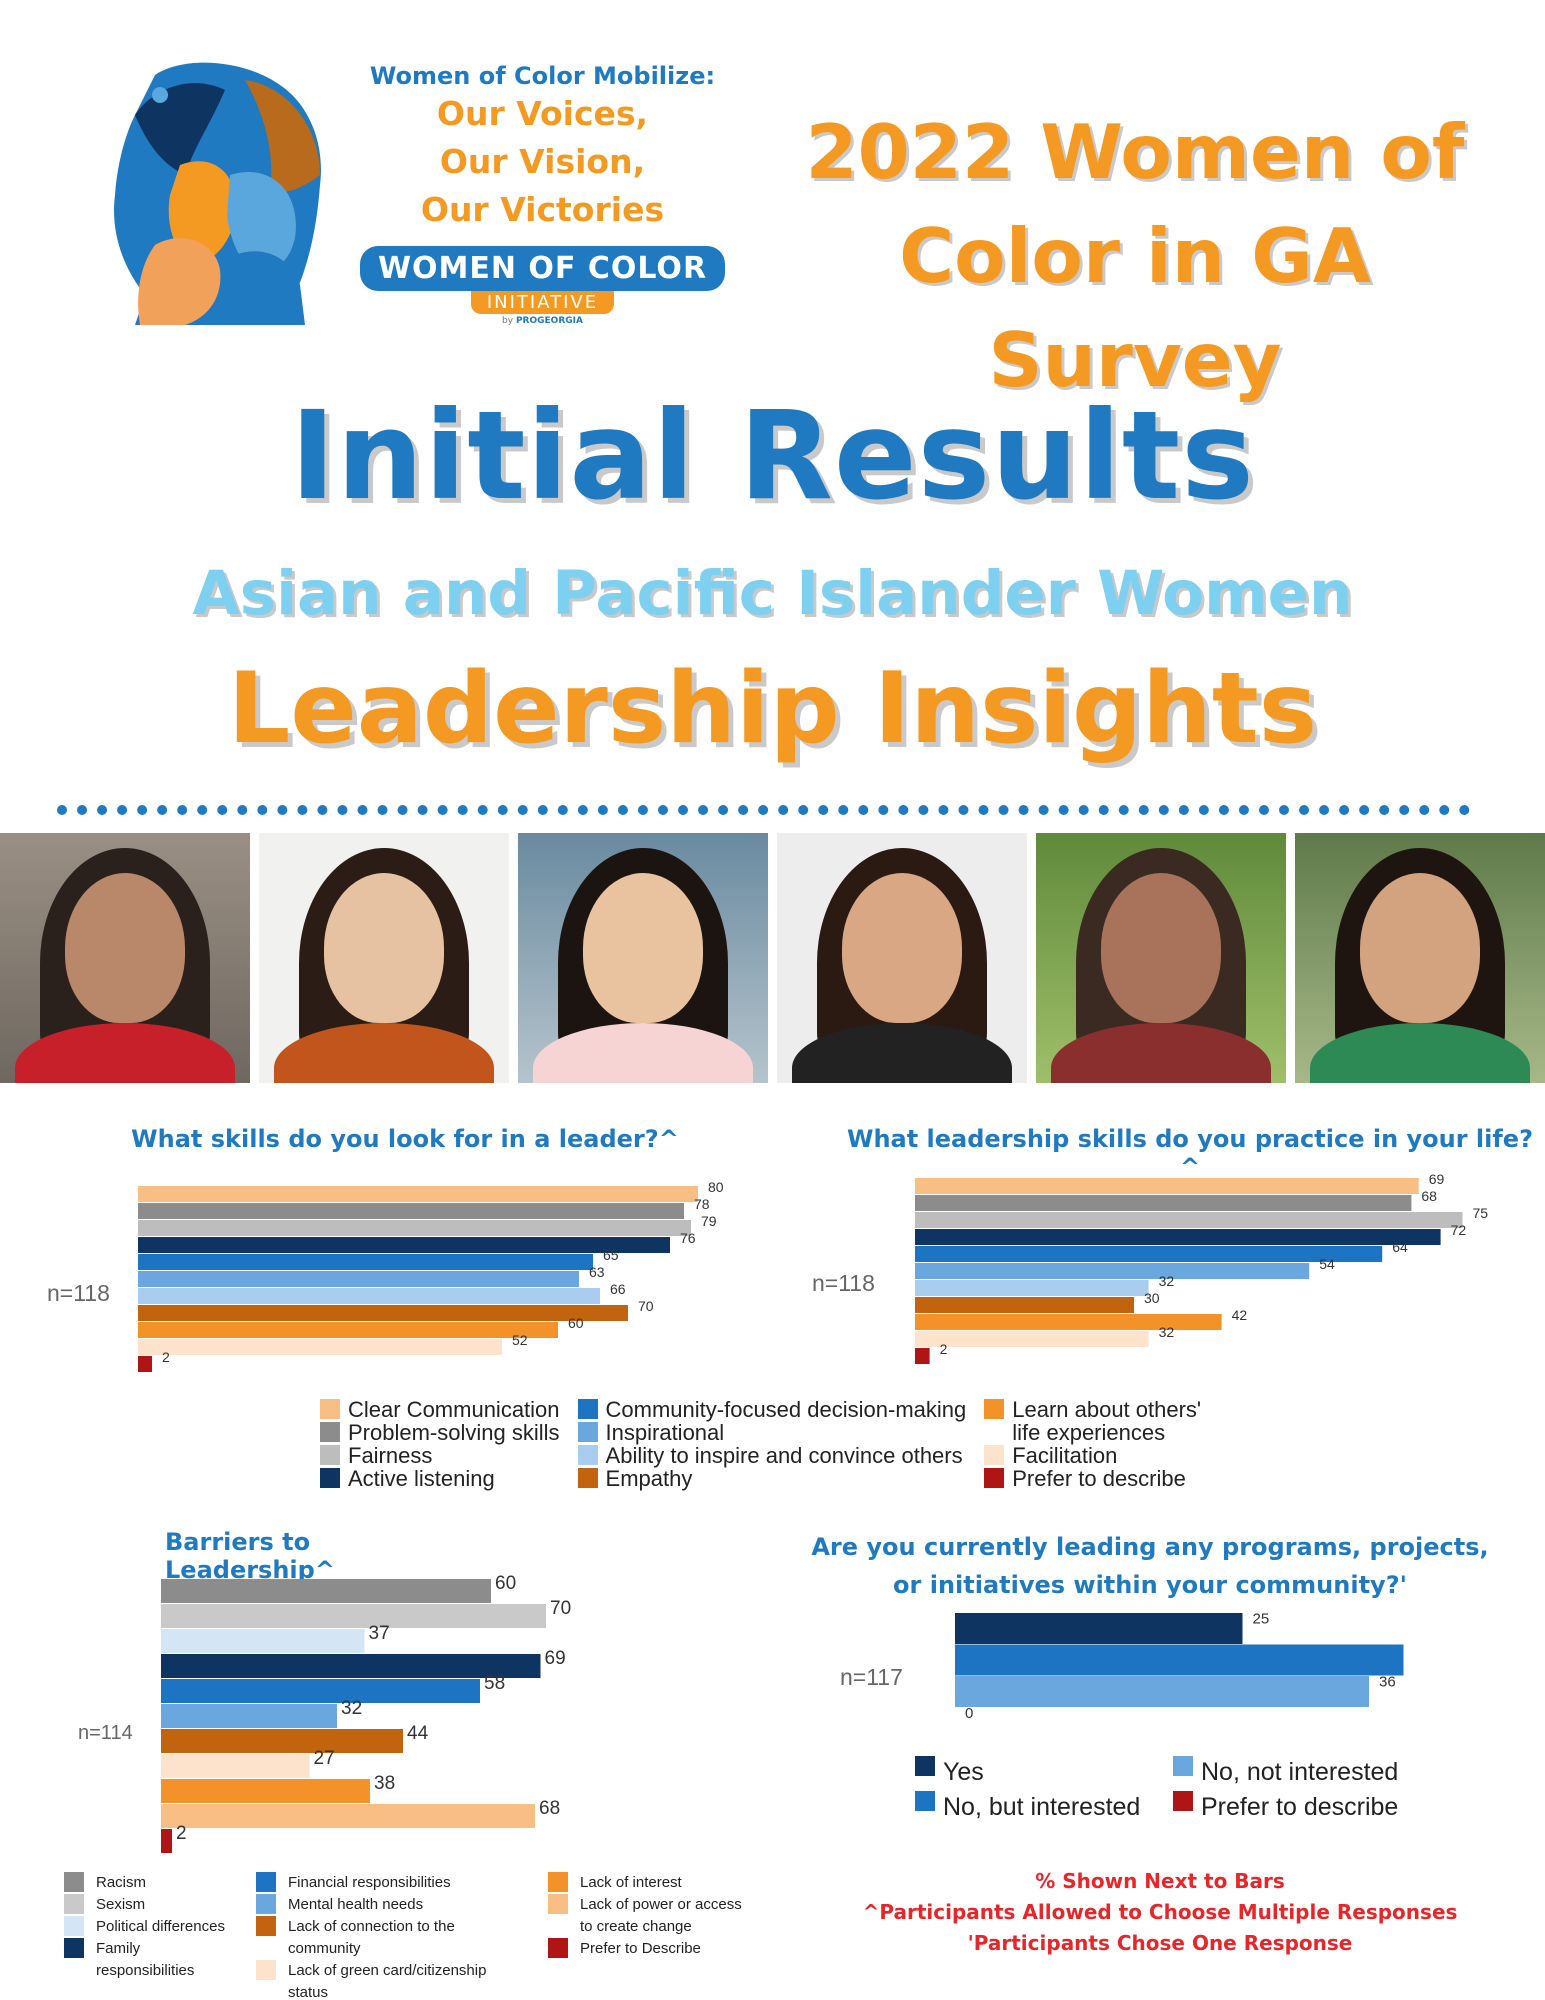  I want to click on skills-legend-item: Problem-solving skills, so click(440, 1432).